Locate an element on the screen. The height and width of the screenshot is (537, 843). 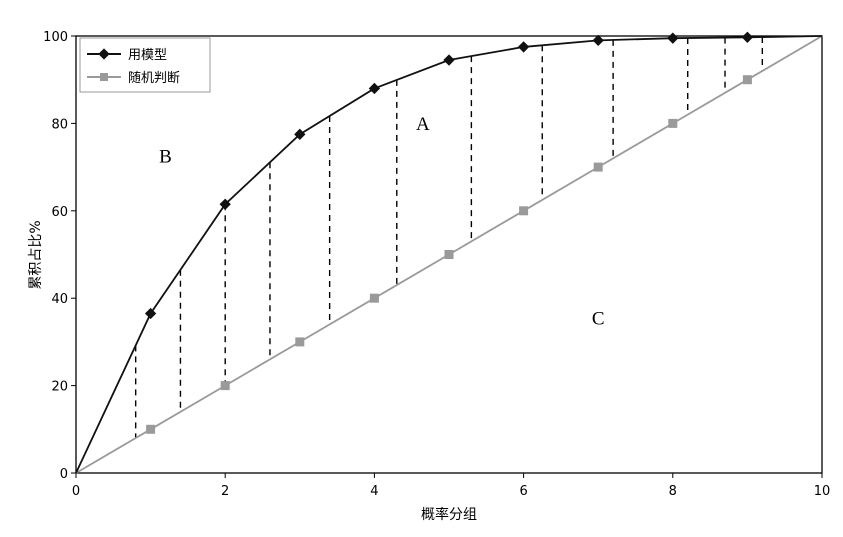
region-label-a: A is located at coordinates (423, 124).